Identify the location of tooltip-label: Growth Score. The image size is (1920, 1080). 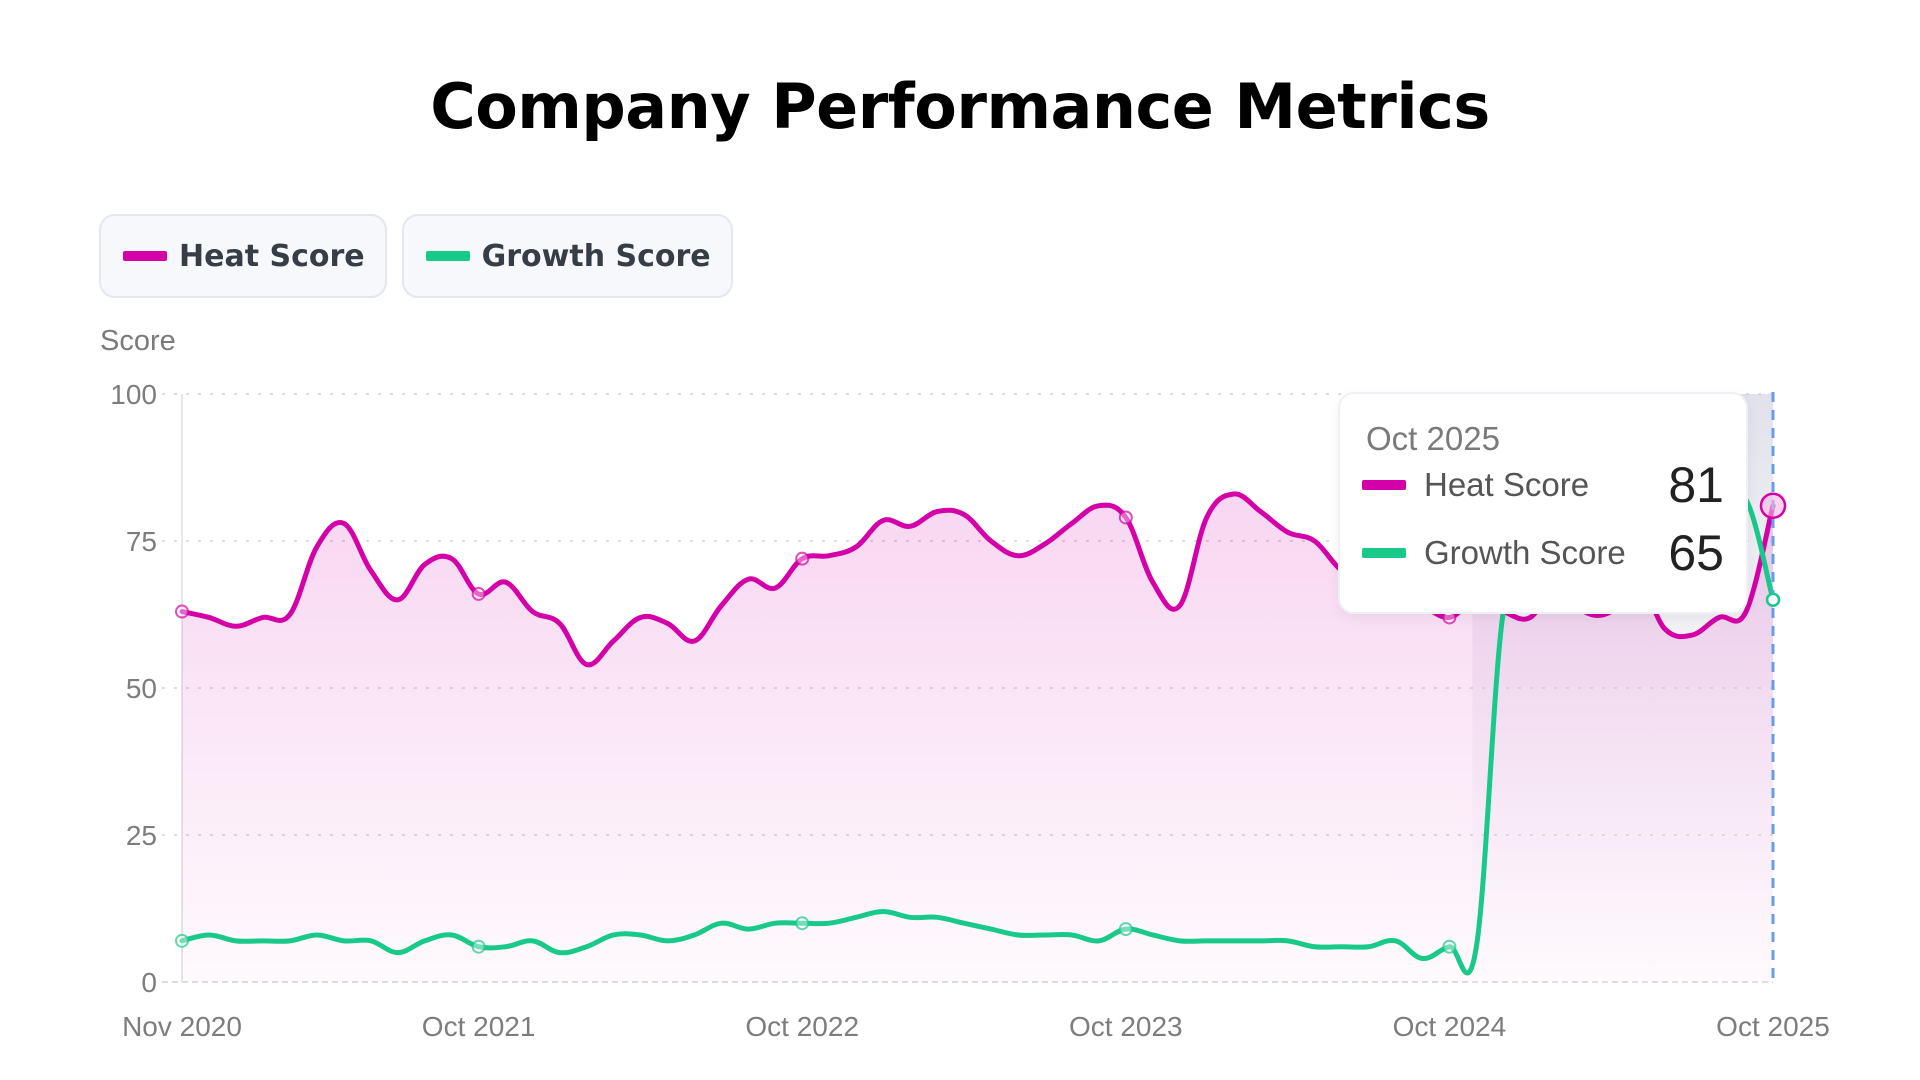
(1525, 552).